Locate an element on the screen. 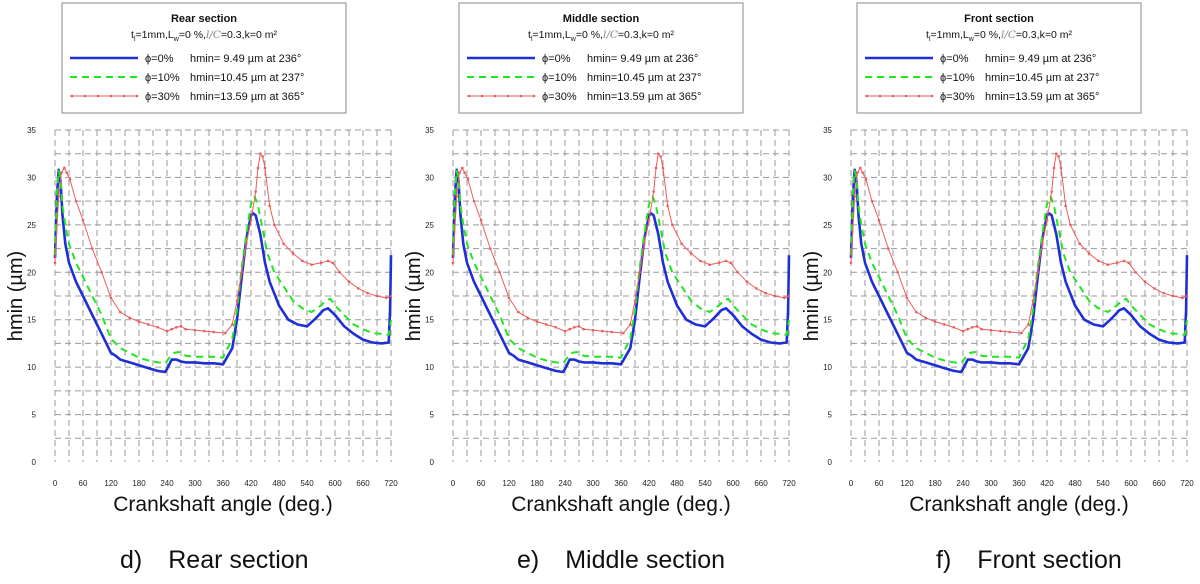 The width and height of the screenshot is (1200, 584). caption-f: f) Front section is located at coordinates (1029, 560).